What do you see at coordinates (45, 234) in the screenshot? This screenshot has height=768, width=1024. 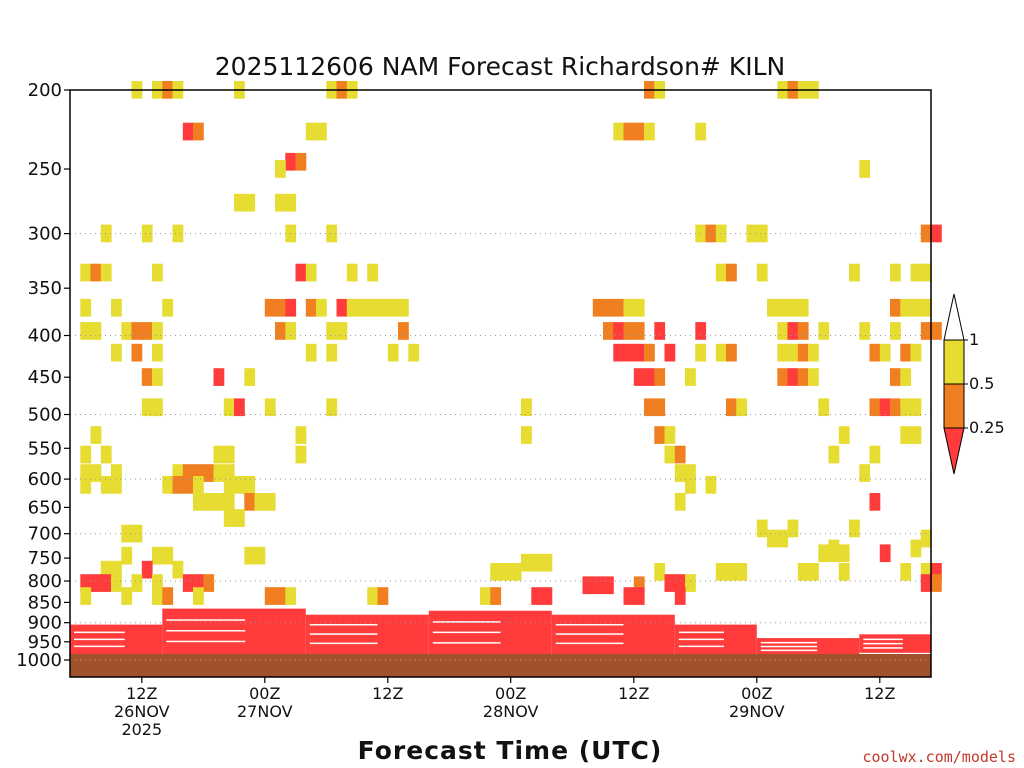 I see `y-tick-label: 300` at bounding box center [45, 234].